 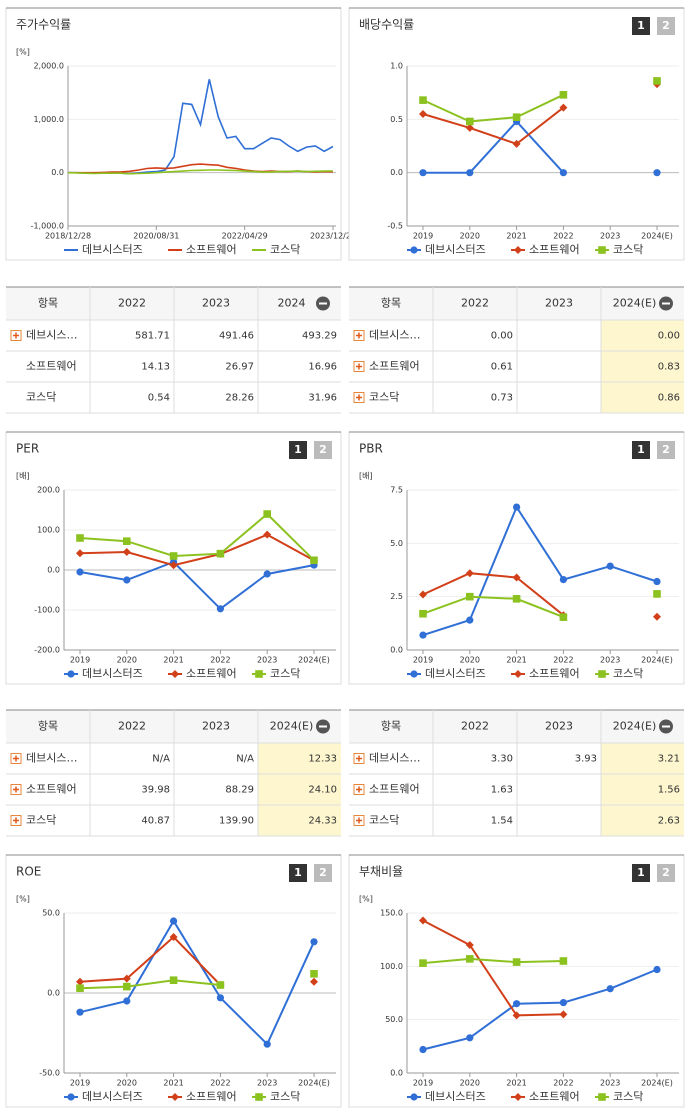 I want to click on table-cell: 0.54, so click(x=159, y=398).